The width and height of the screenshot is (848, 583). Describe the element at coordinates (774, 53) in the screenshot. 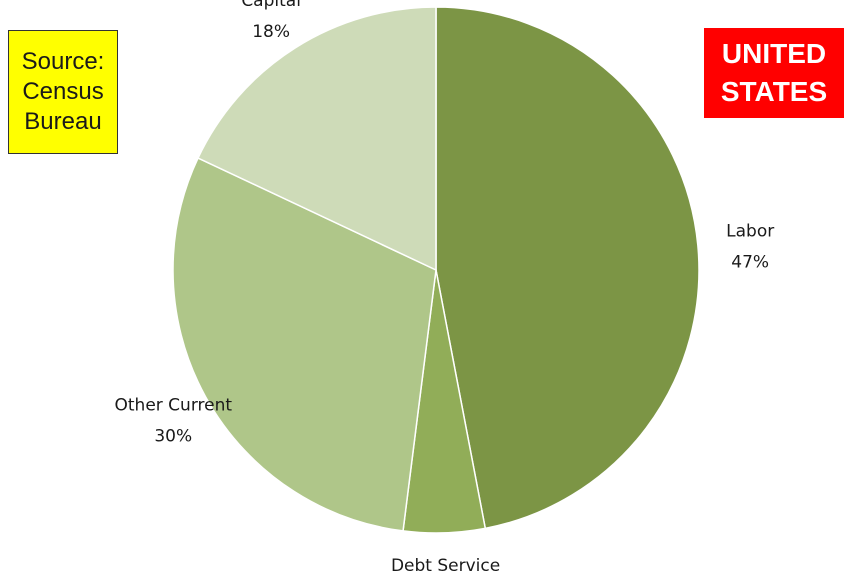

I see `country-line-1: UNITED` at that location.